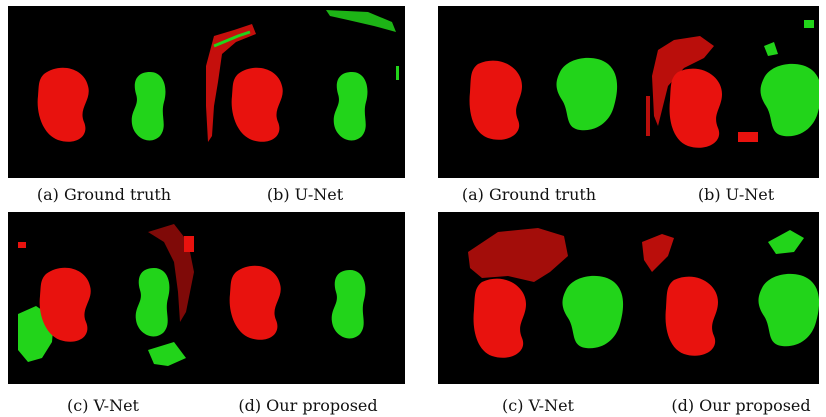 Image resolution: width=826 pixels, height=417 pixels. What do you see at coordinates (736, 195) in the screenshot?
I see `caption-b-right: (b) U-Net` at bounding box center [736, 195].